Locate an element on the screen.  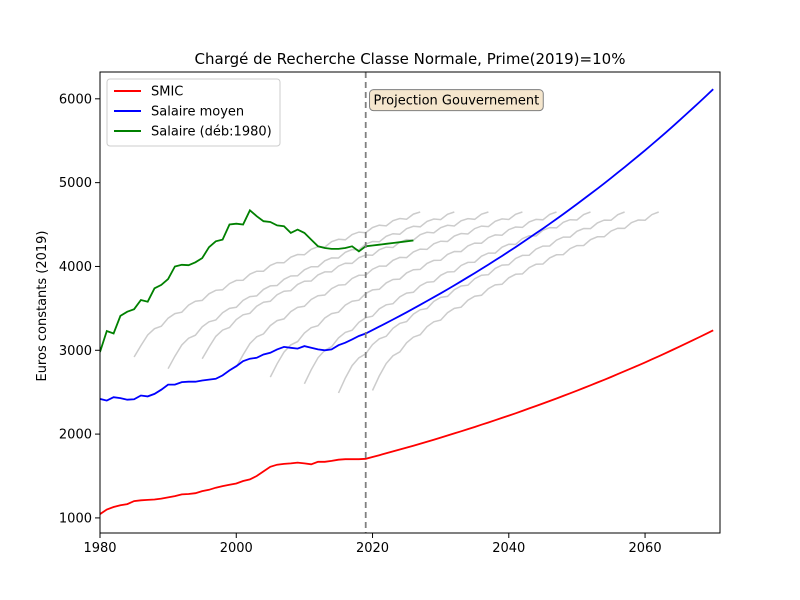
annotation-projection: Projection Gouvernement is located at coordinates (456, 100).